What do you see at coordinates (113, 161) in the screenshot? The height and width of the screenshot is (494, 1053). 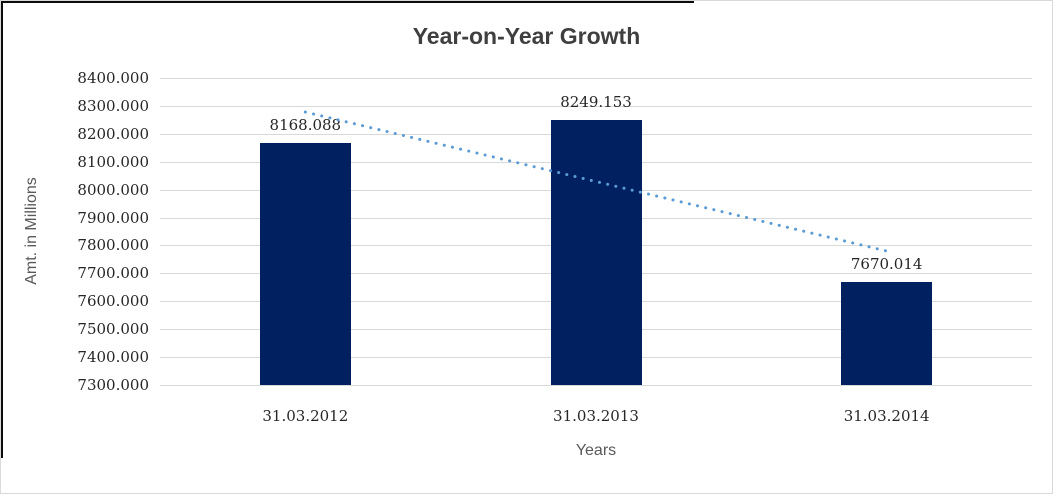 I see `y-tick-label: 8100.000` at bounding box center [113, 161].